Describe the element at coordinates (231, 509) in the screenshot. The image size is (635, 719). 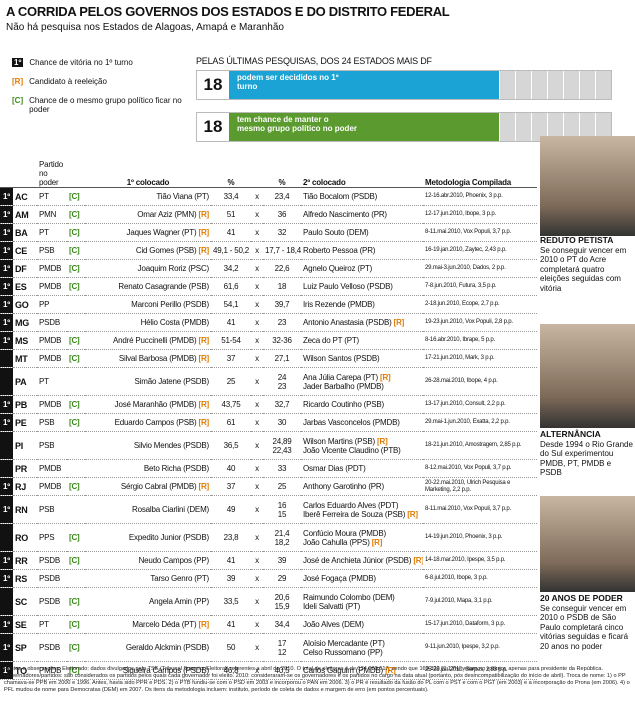
I see `first-pct: 49` at that location.